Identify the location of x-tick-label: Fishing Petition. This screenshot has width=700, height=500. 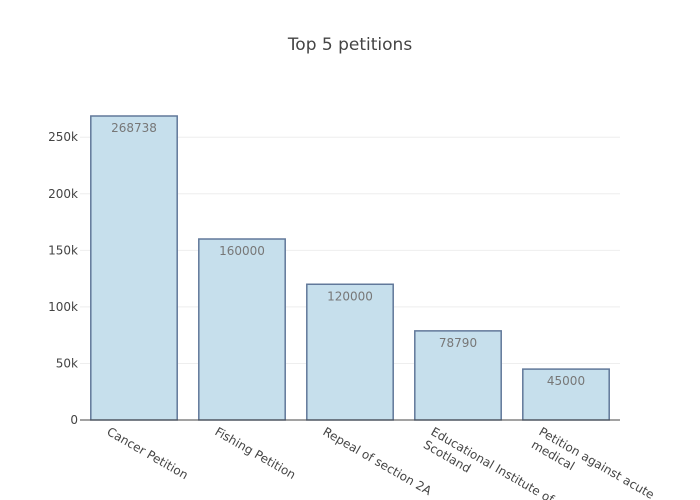
(256, 453).